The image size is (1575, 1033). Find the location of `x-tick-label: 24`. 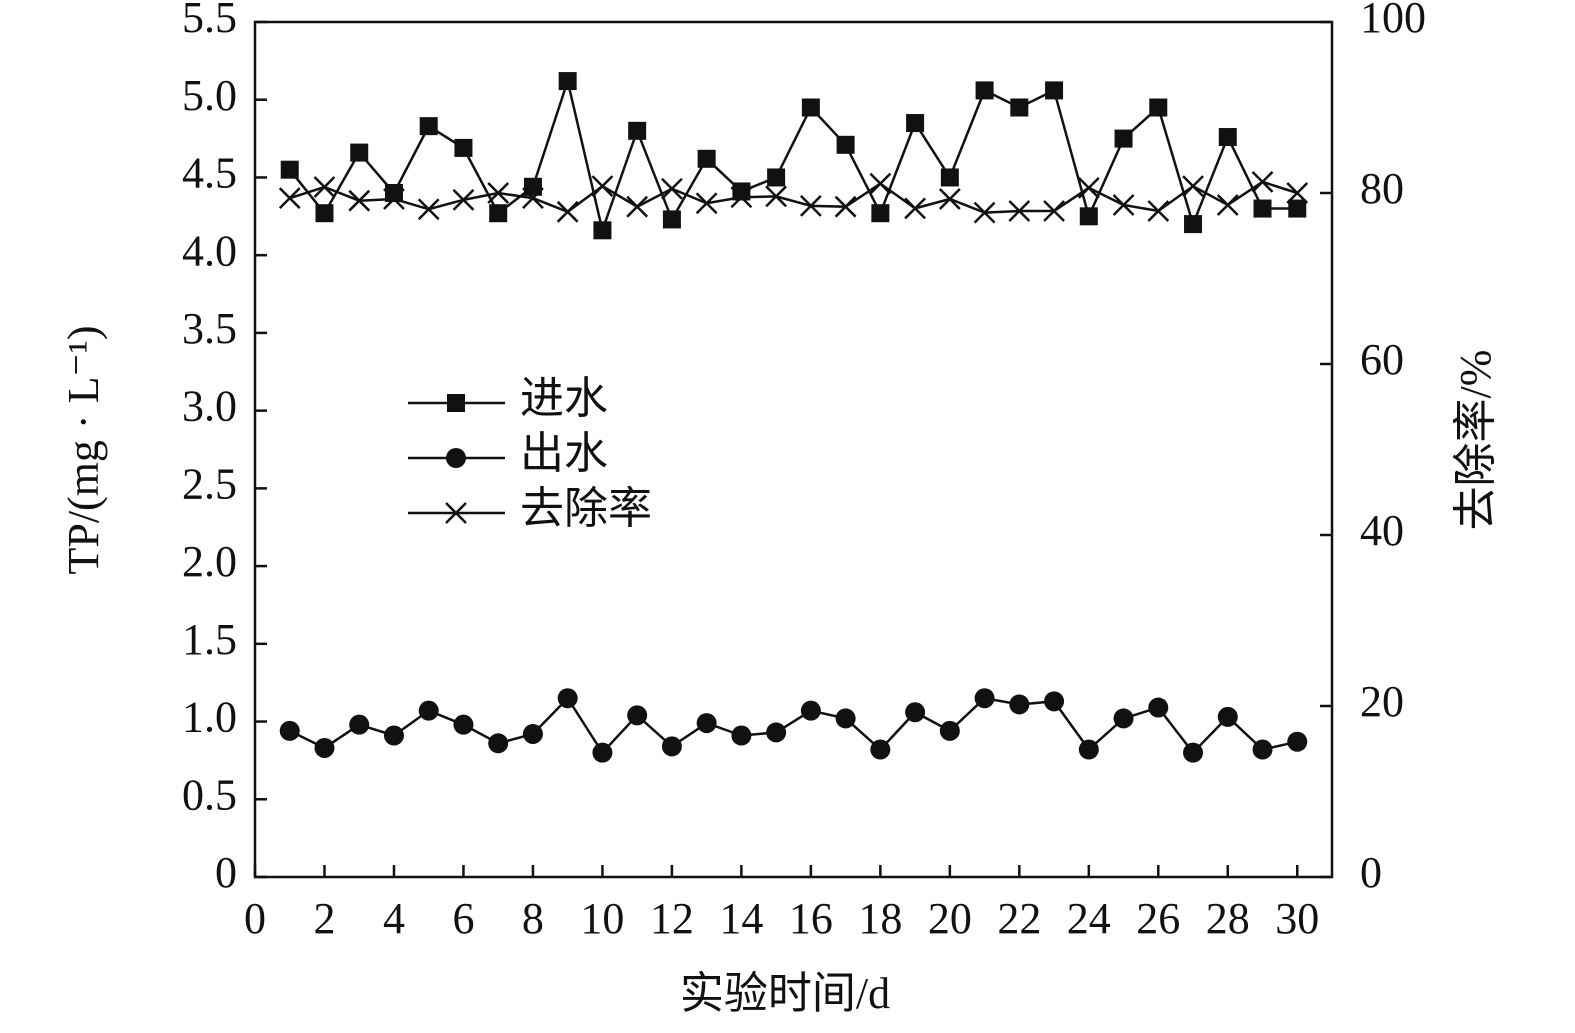

x-tick-label: 24 is located at coordinates (1089, 918).